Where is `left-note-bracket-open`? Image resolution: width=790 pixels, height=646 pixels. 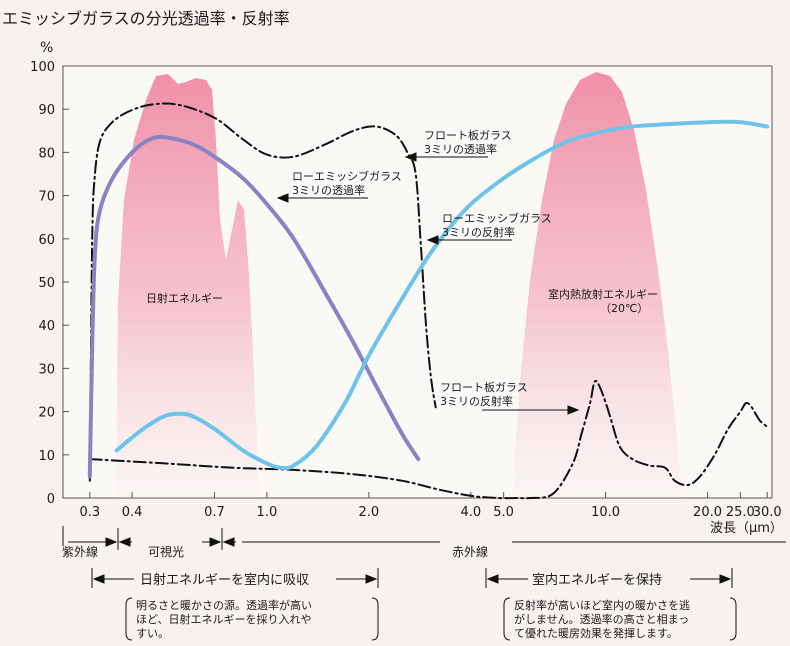
left-note-bracket-open is located at coordinates (129, 619).